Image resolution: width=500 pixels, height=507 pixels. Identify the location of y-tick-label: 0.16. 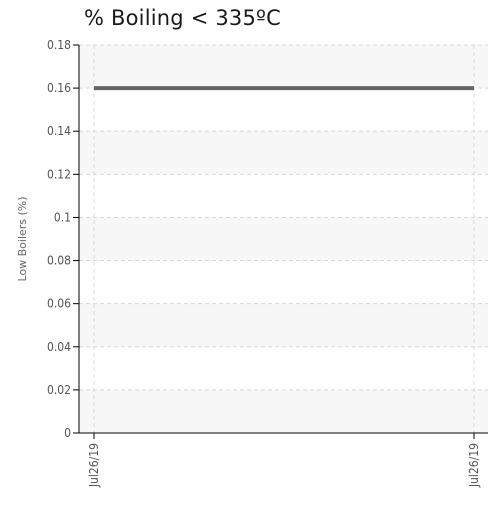
(59, 88).